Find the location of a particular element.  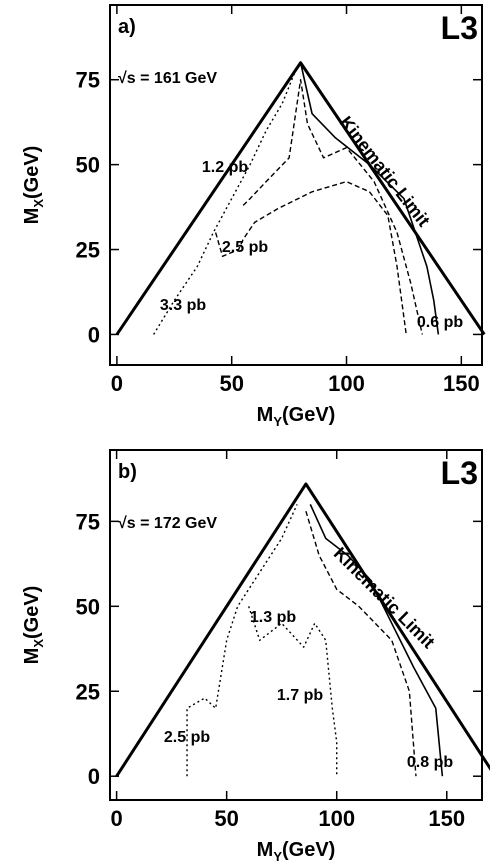

energy-label: √s = 172 GeV is located at coordinates (167, 523).